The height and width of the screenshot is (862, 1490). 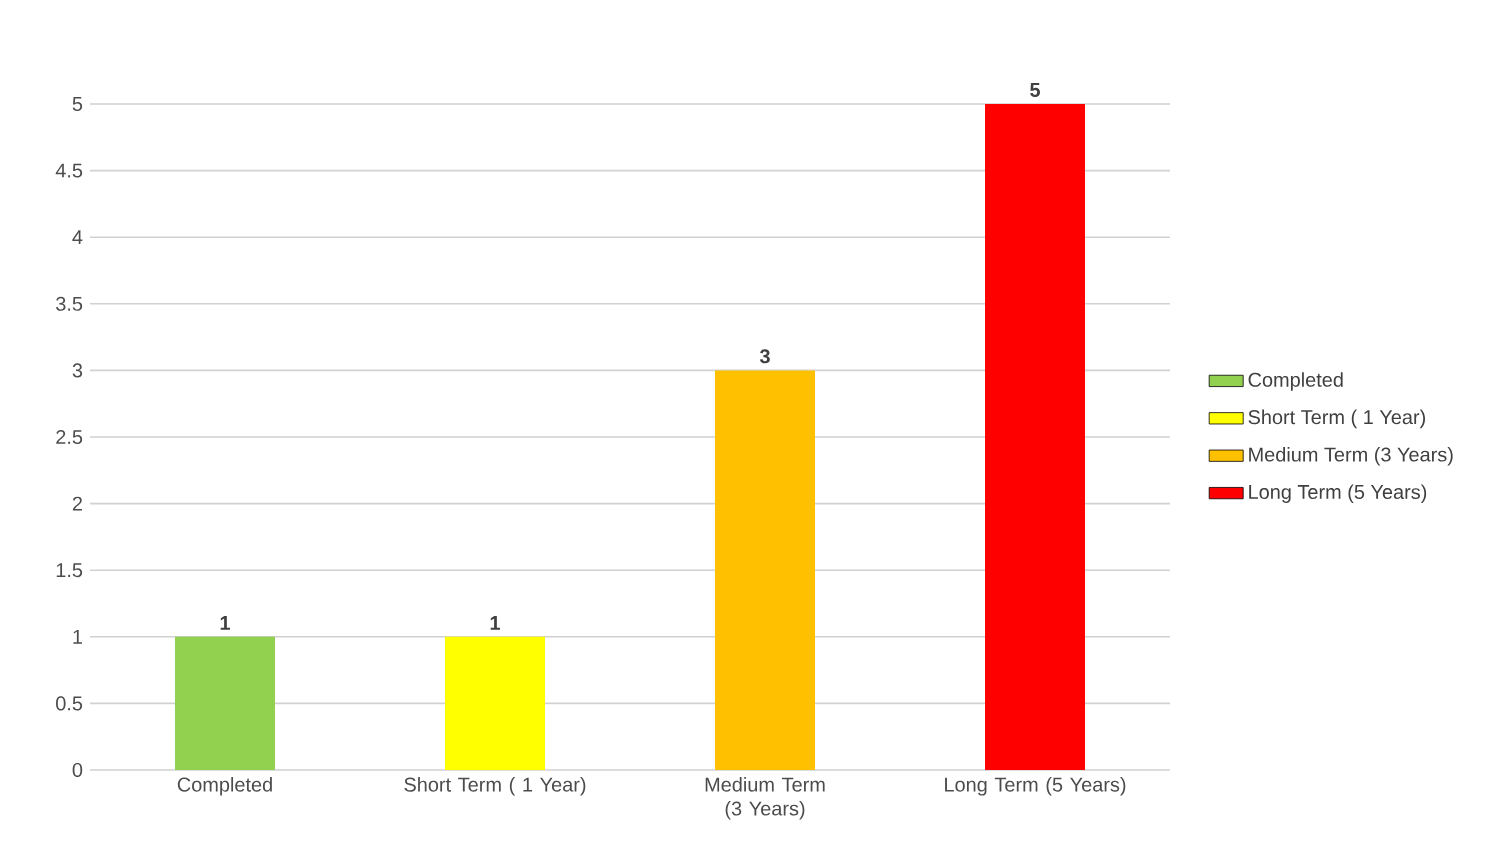 I want to click on y-tick-label: 3, so click(x=77, y=370).